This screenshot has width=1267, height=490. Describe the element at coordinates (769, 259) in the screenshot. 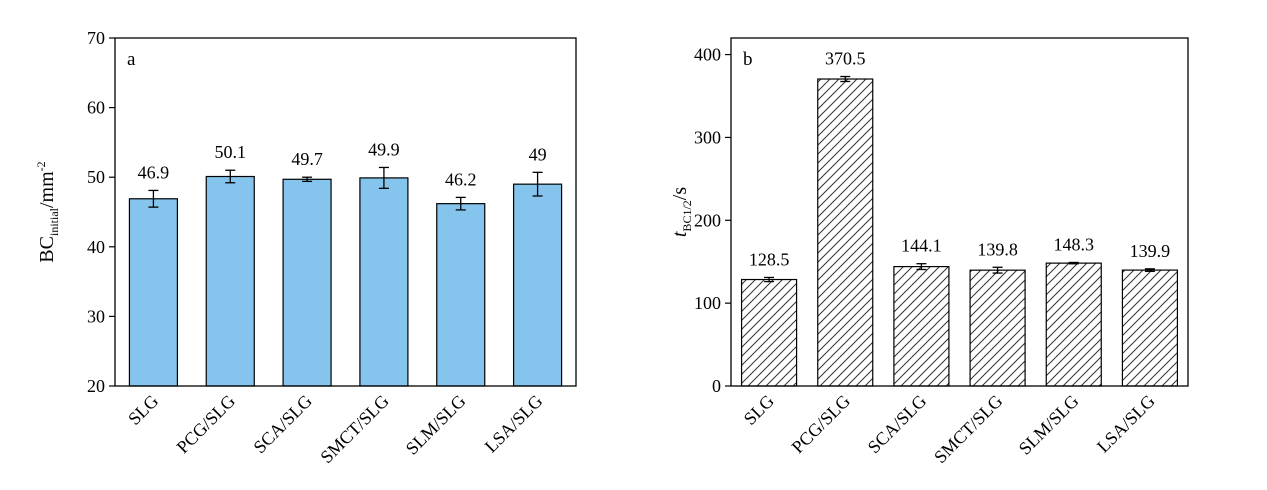

I see `data-label: 128.5` at that location.